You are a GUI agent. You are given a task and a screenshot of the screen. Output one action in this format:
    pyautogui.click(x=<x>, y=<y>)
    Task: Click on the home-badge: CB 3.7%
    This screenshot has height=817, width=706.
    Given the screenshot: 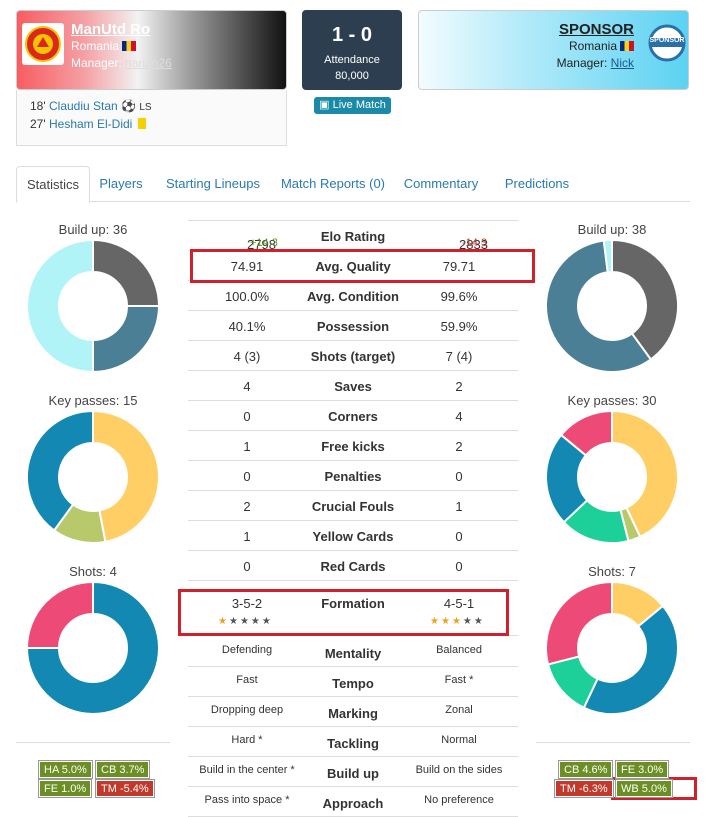 What is the action you would take?
    pyautogui.click(x=122, y=769)
    